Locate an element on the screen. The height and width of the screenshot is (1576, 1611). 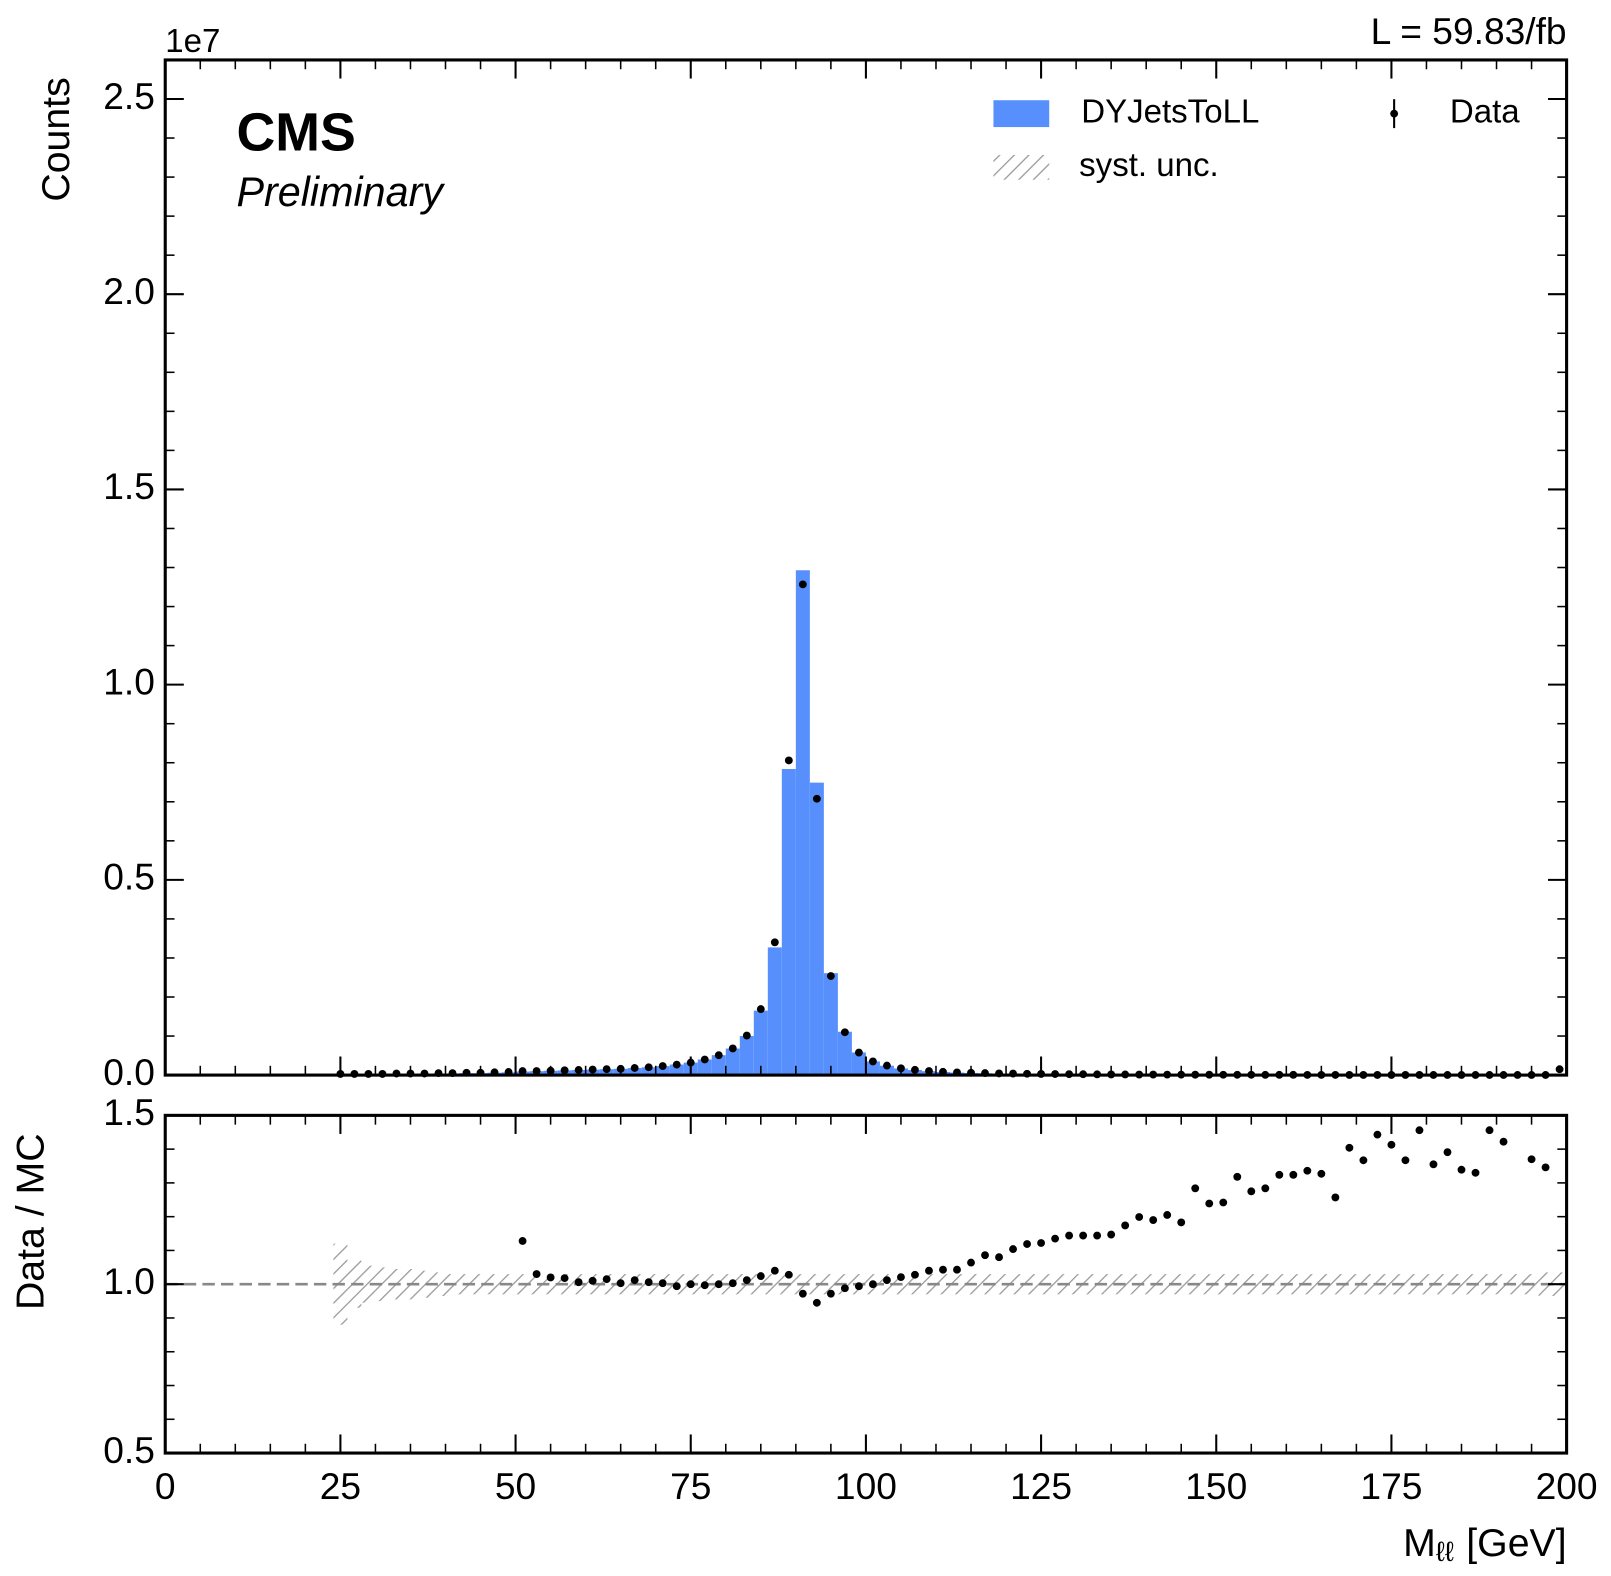
y-axis-label: Counts is located at coordinates (56, 139).